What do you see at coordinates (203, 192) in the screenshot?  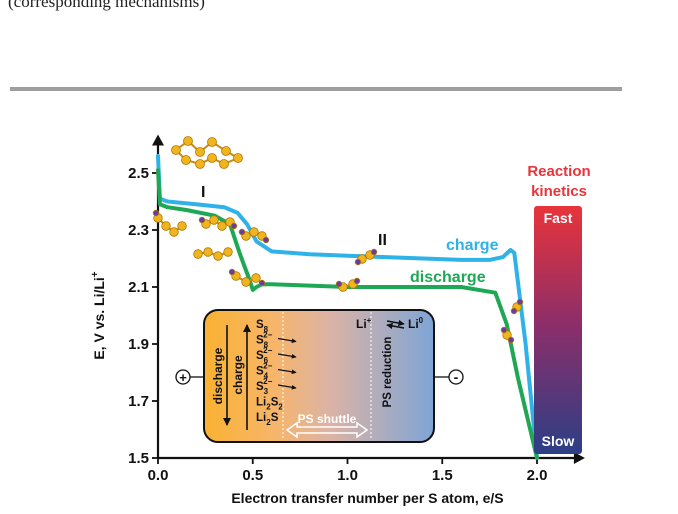 I see `region-I-label: I` at bounding box center [203, 192].